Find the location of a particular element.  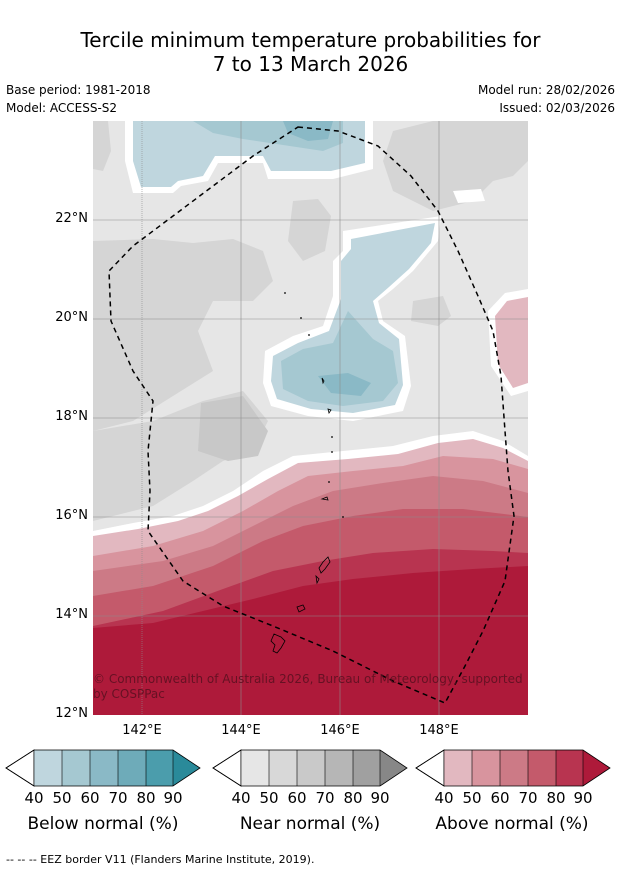

model-name: Model: ACCESS-S2 is located at coordinates (62, 108).